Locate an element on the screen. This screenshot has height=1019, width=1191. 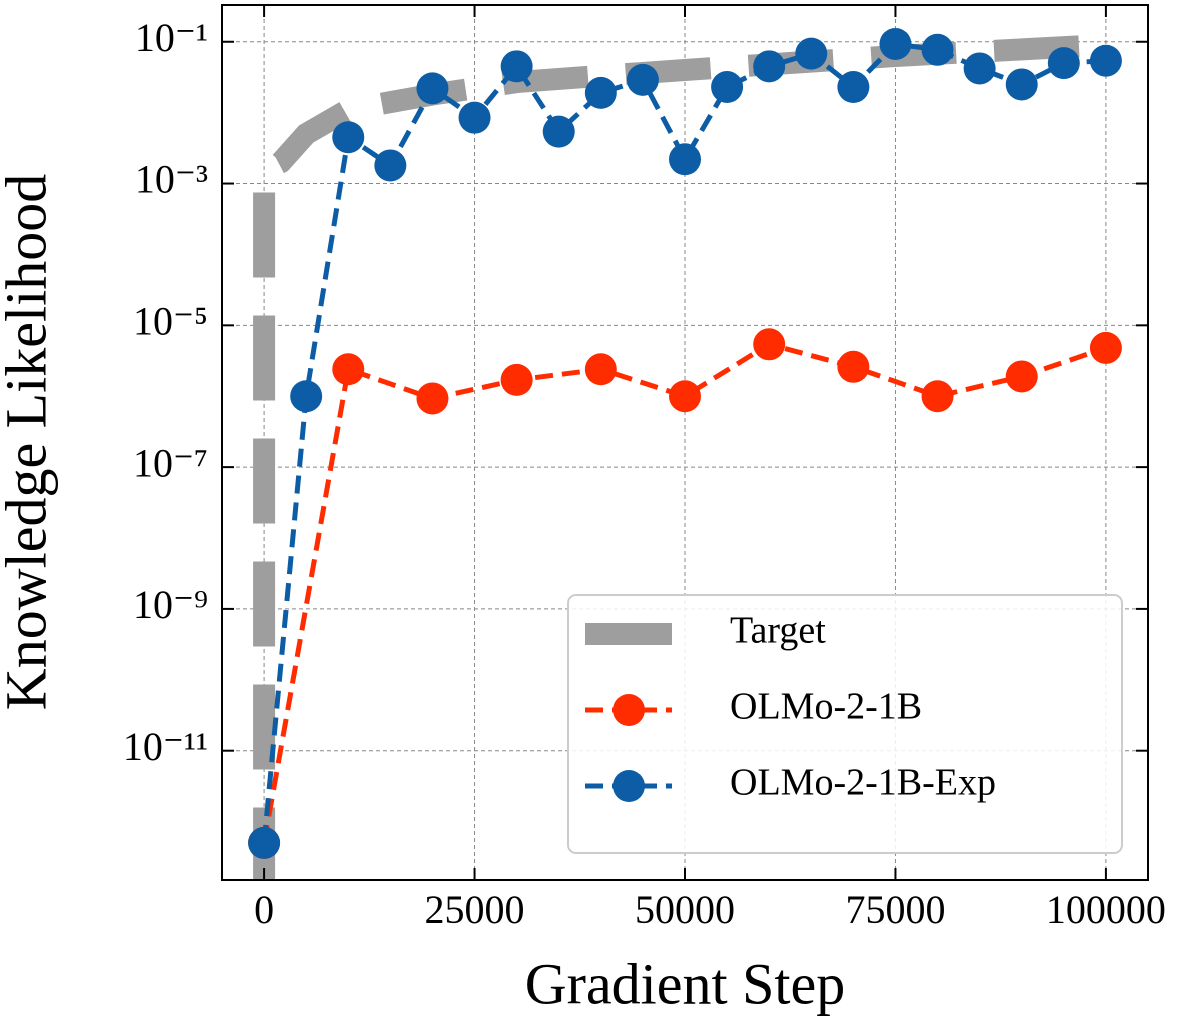
y-axis-label: Knowledge Likelihood is located at coordinates (29, 442).